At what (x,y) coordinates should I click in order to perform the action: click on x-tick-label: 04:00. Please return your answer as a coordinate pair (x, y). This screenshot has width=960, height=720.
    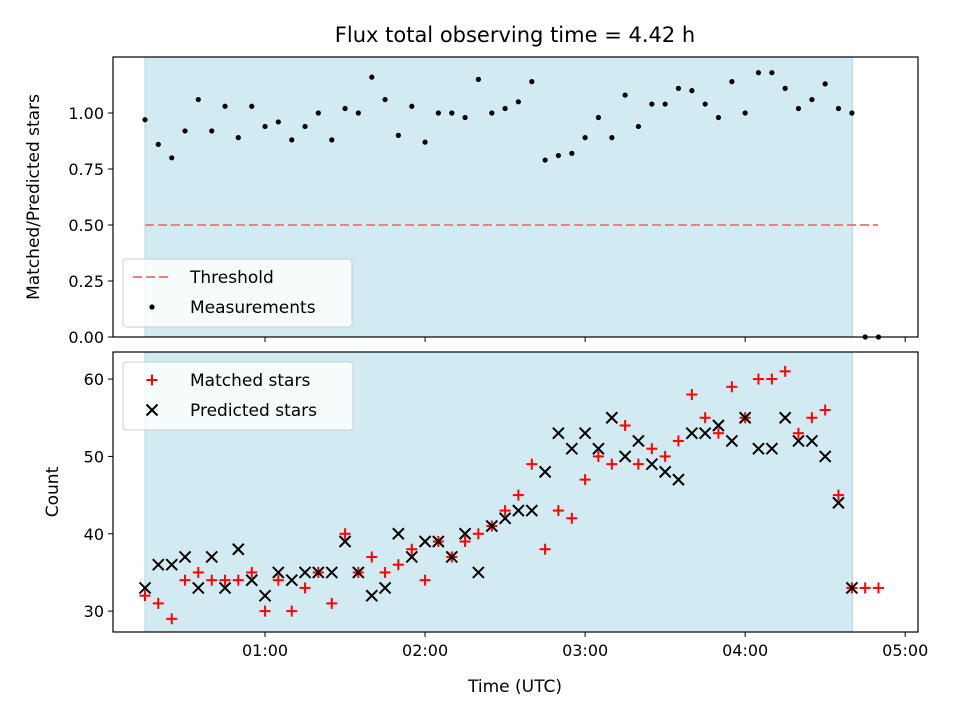
    Looking at the image, I should click on (745, 650).